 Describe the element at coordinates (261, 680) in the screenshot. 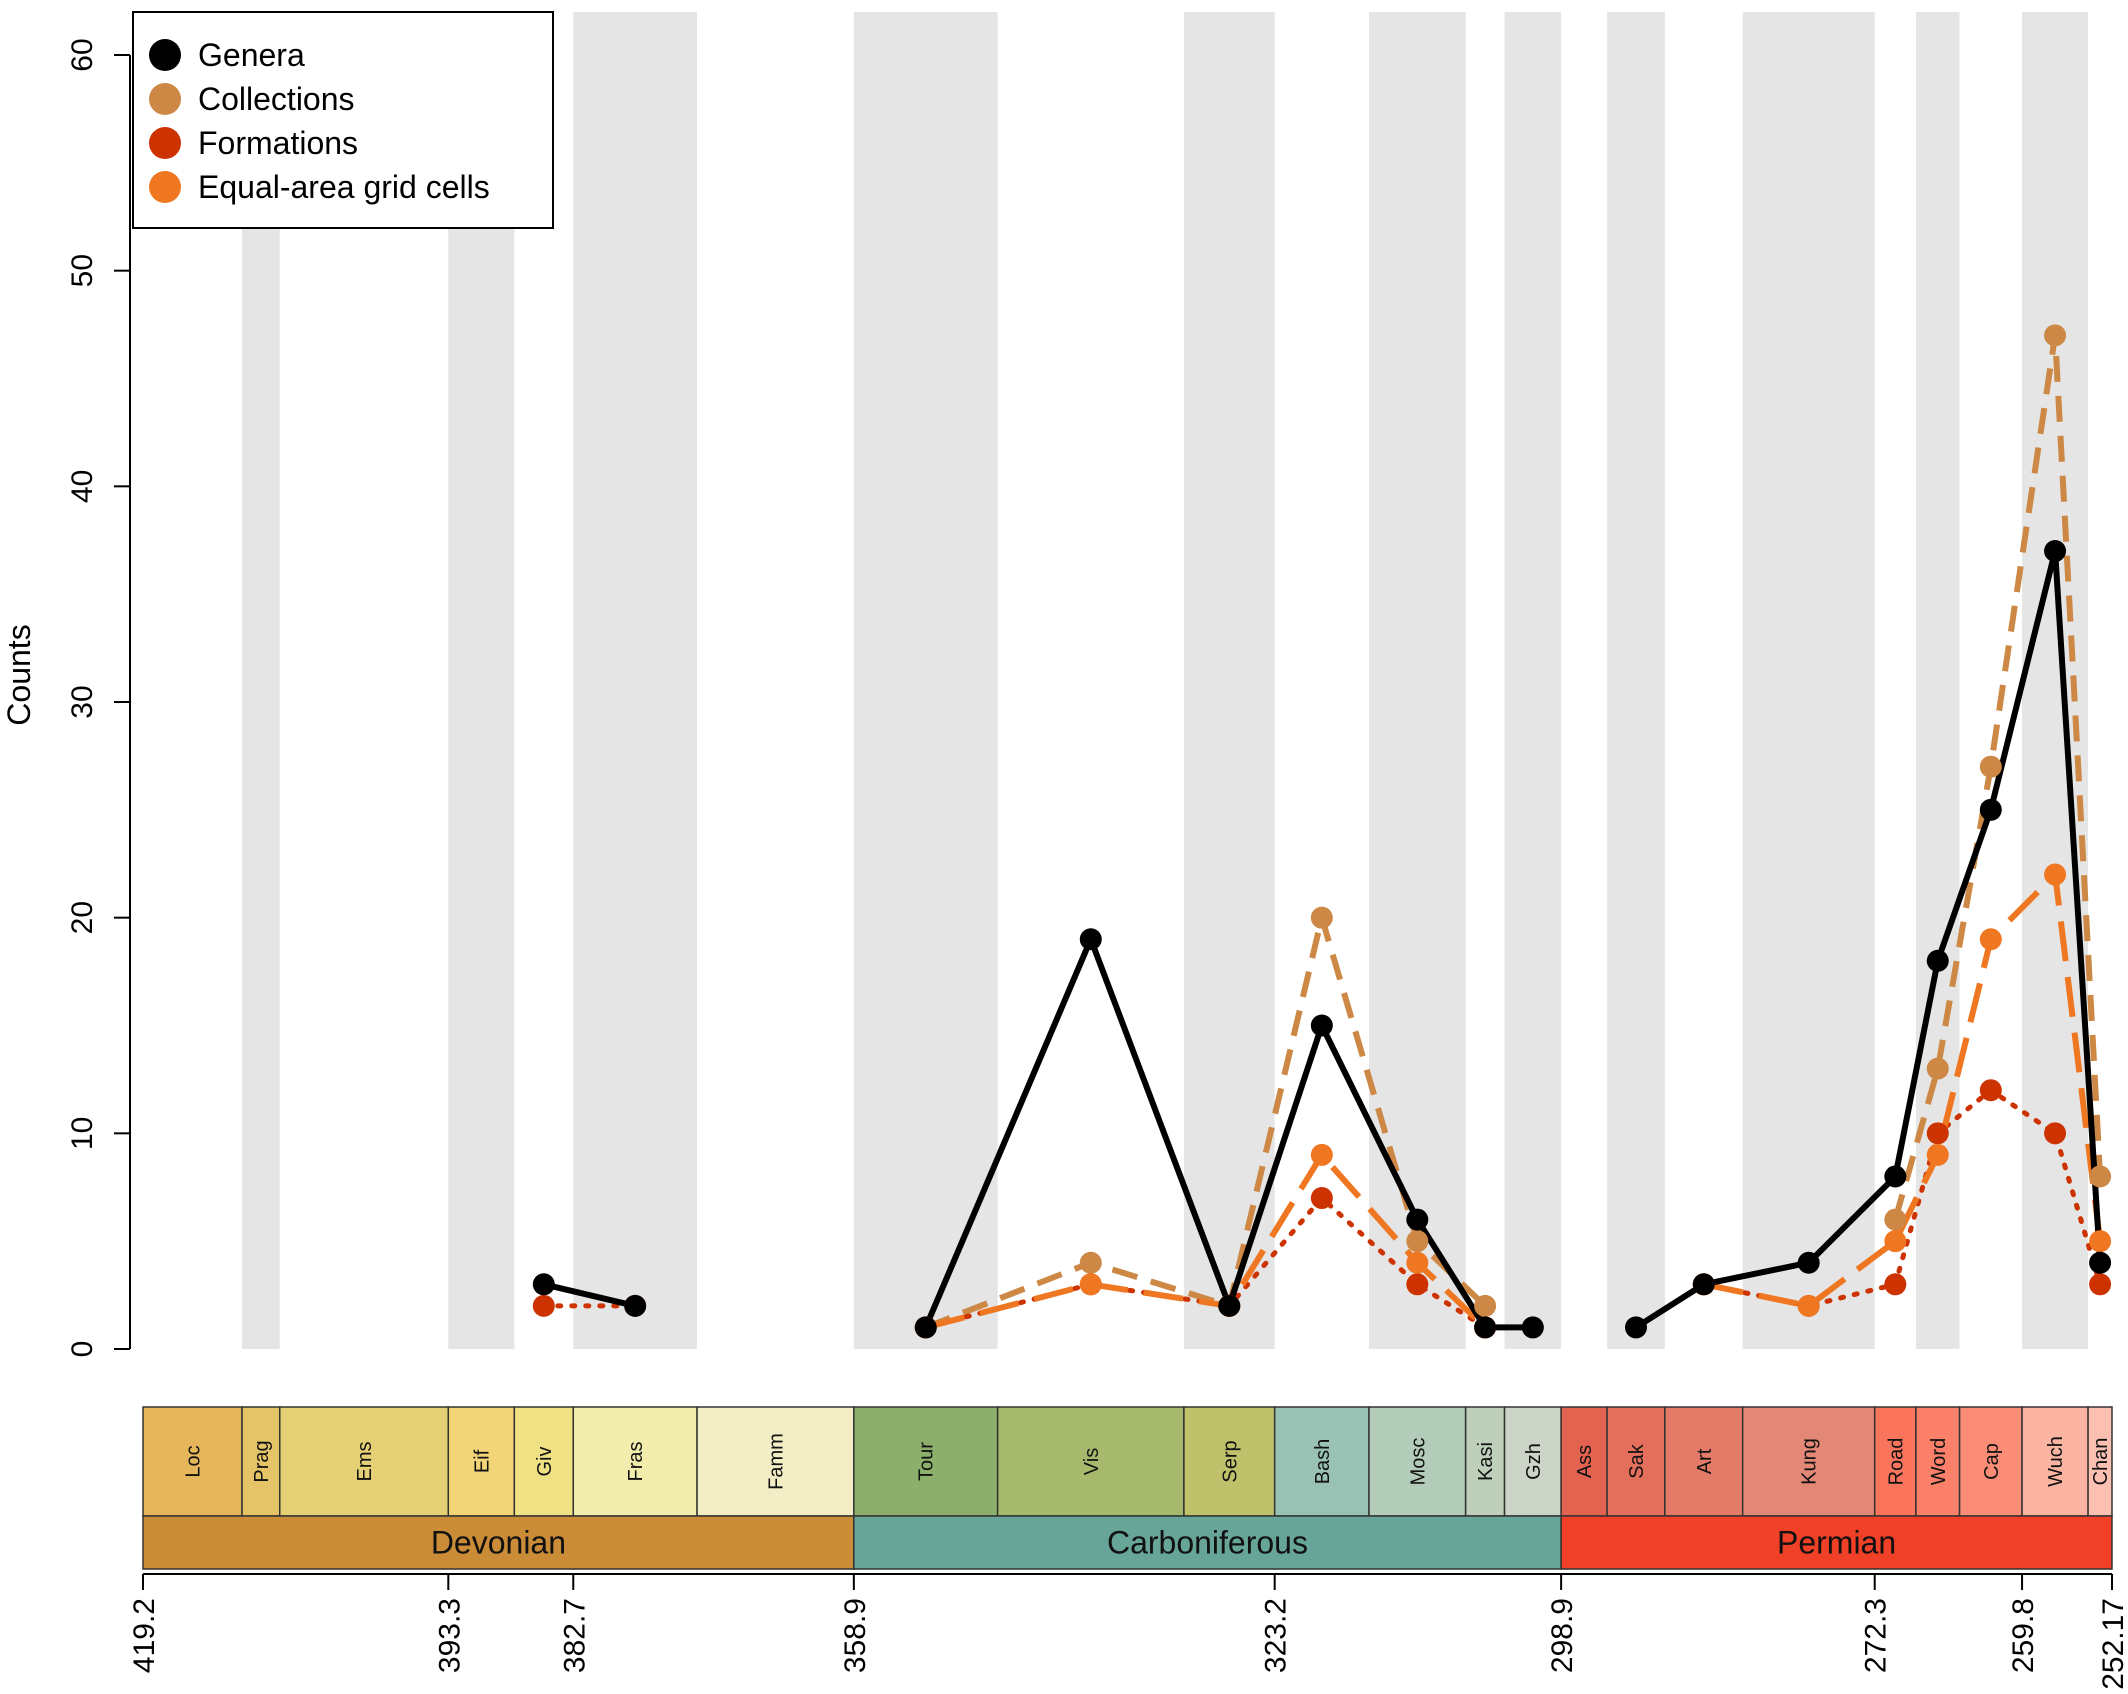

I see `band-prag` at that location.